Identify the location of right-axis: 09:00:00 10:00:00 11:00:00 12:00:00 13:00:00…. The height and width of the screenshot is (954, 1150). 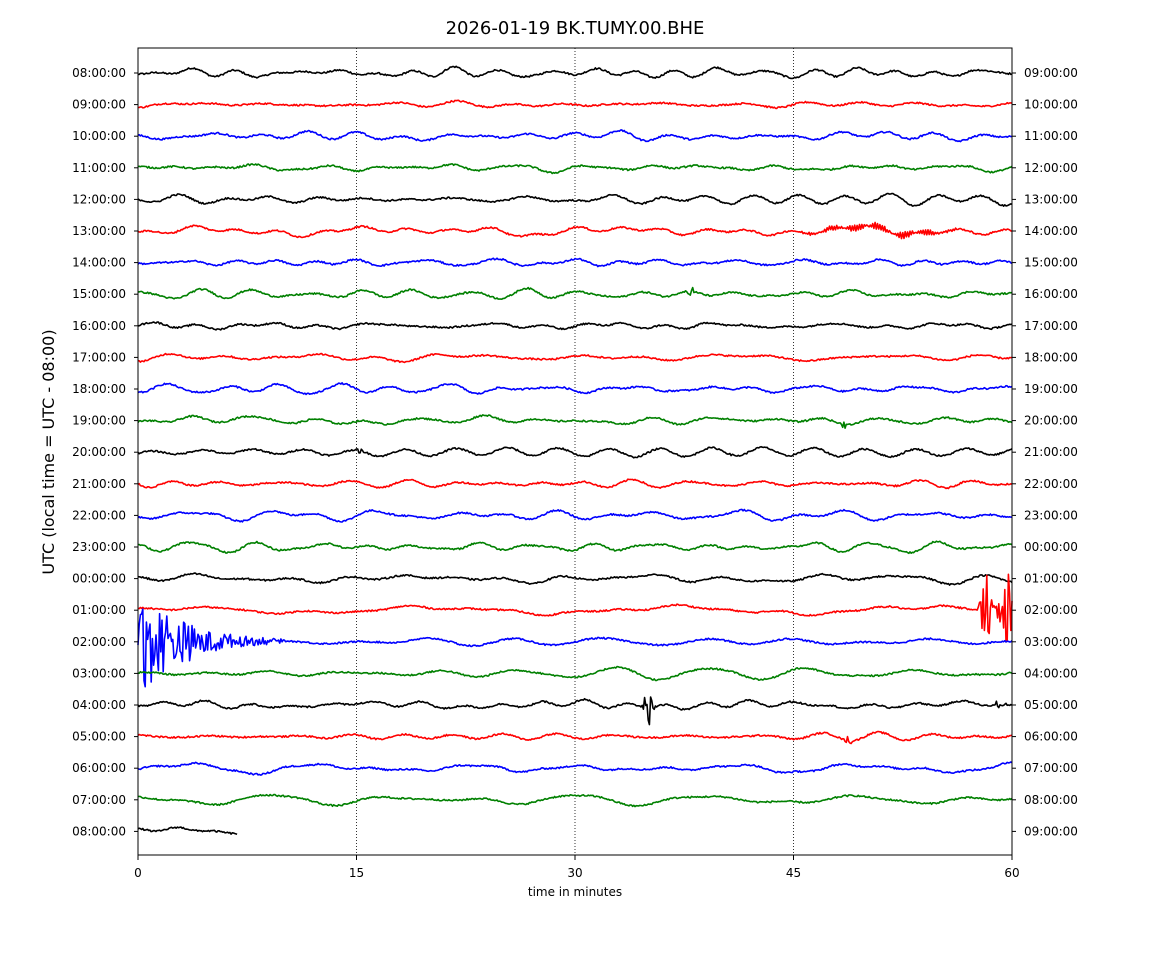
(1045, 452).